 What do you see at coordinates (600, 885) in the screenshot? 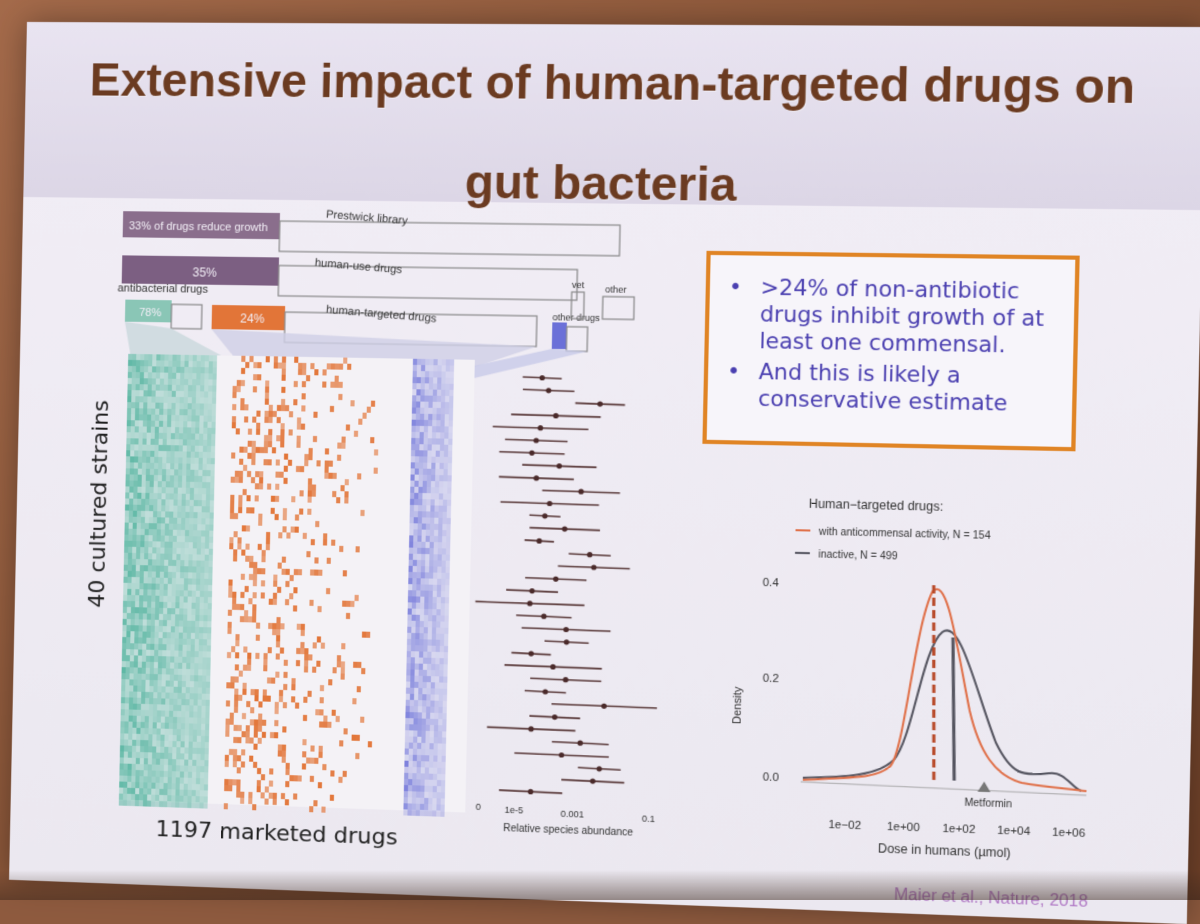
I see `projector-shadow` at bounding box center [600, 885].